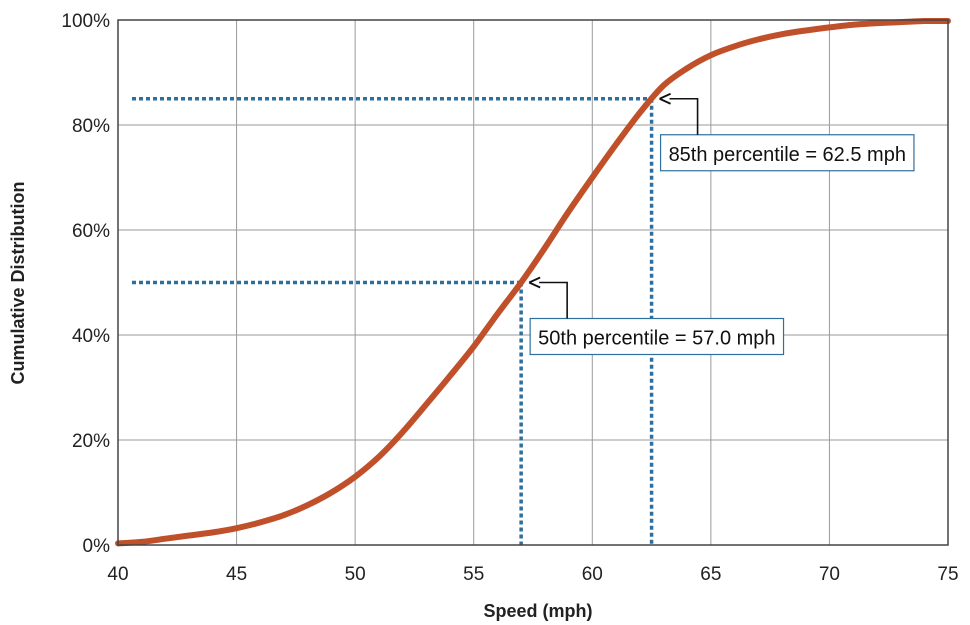  What do you see at coordinates (947, 574) in the screenshot?
I see `x-tick-label: 75` at bounding box center [947, 574].